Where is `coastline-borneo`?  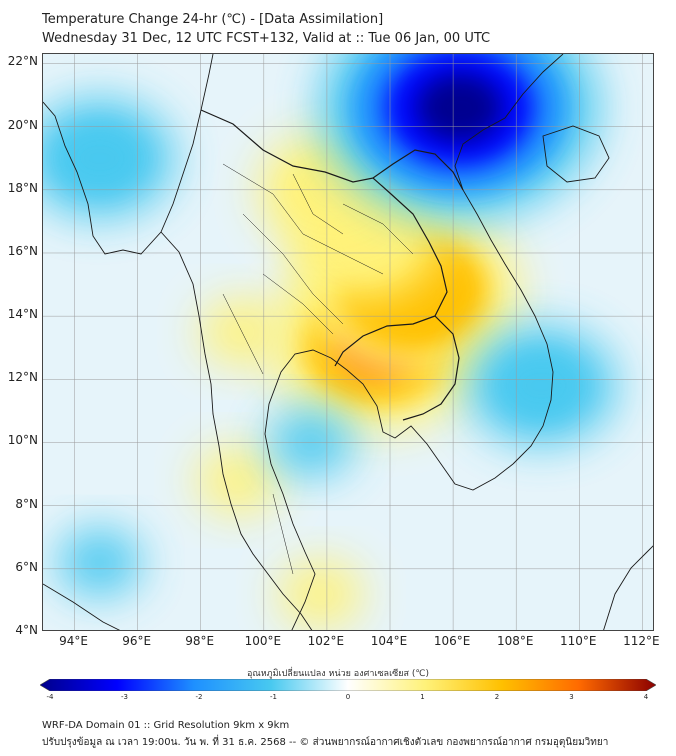
coastline-borneo is located at coordinates (628, 587).